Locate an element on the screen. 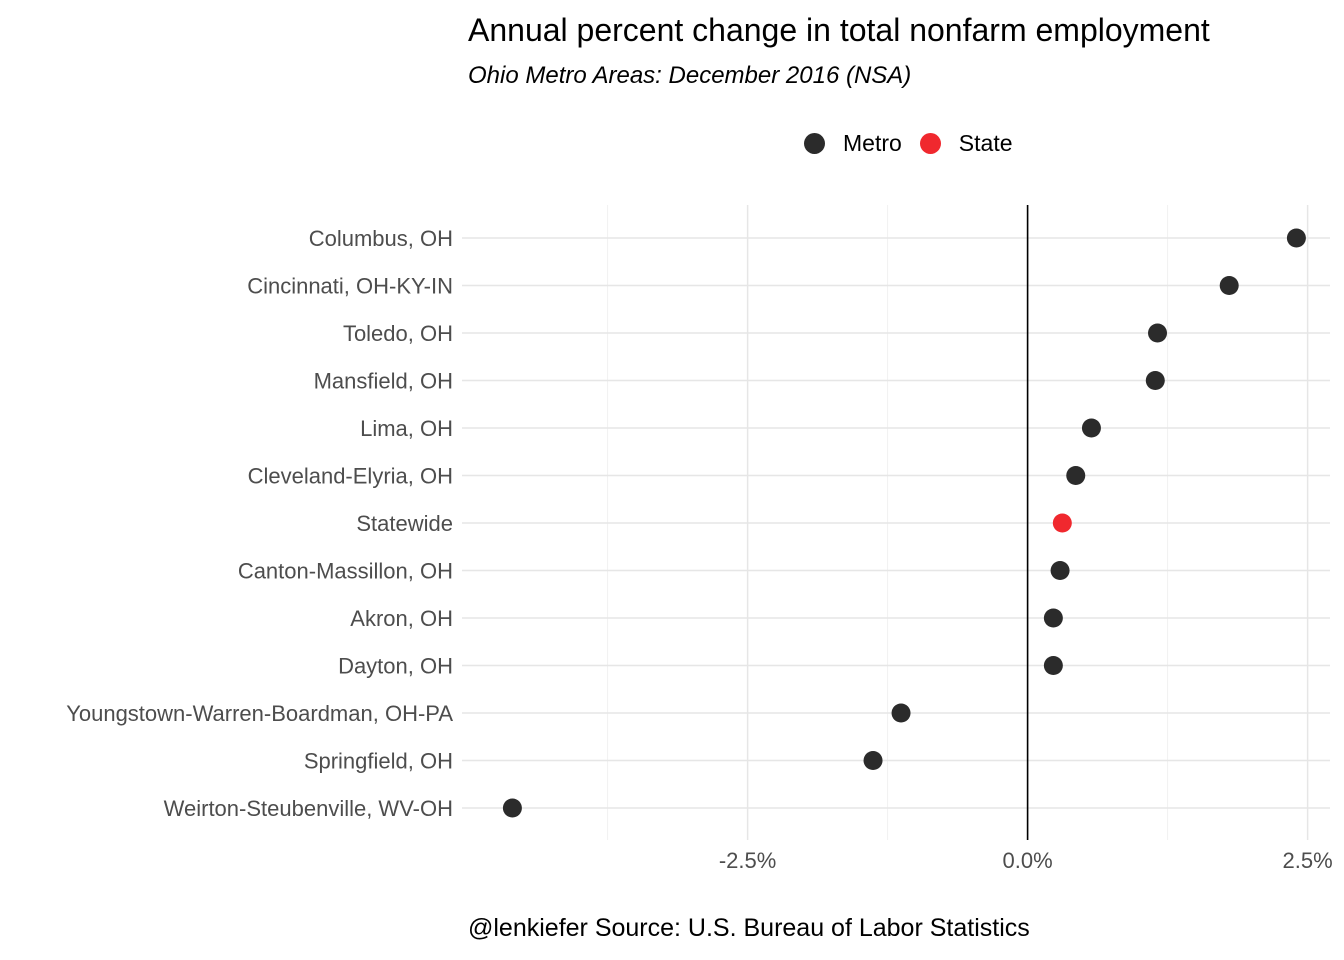 Image resolution: width=1344 pixels, height=960 pixels. x-tick-label: 2.5% is located at coordinates (1308, 860).